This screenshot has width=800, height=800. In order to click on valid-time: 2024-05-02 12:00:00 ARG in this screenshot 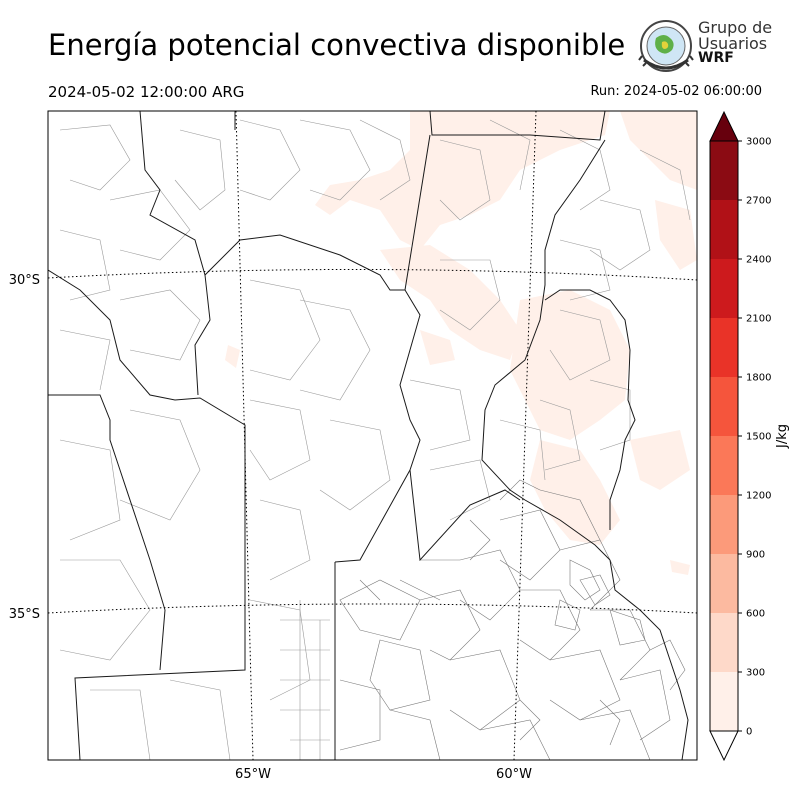, I will do `click(146, 92)`.